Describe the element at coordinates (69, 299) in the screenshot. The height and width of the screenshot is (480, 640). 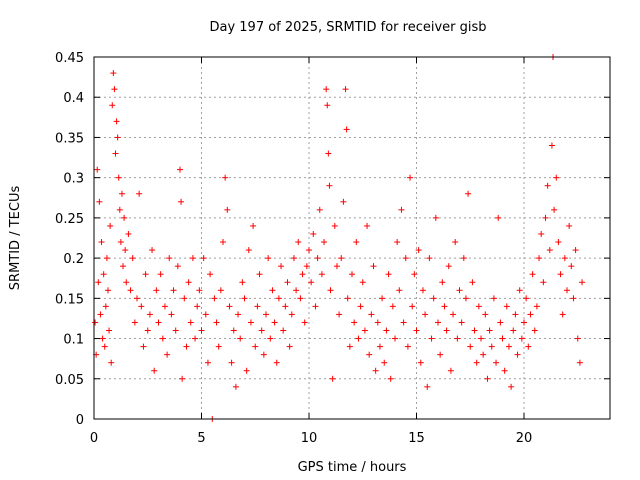
I see `y-tick-label: 0.15` at that location.